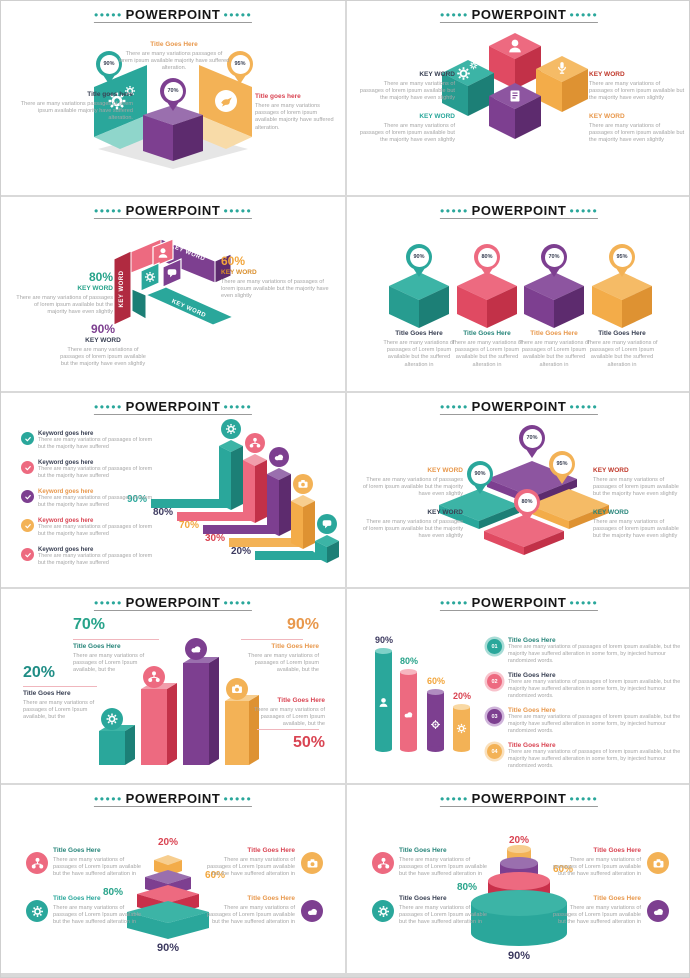 The height and width of the screenshot is (978, 690). Describe the element at coordinates (214, 538) in the screenshot. I see `bar-percent-4: 30%` at that location.